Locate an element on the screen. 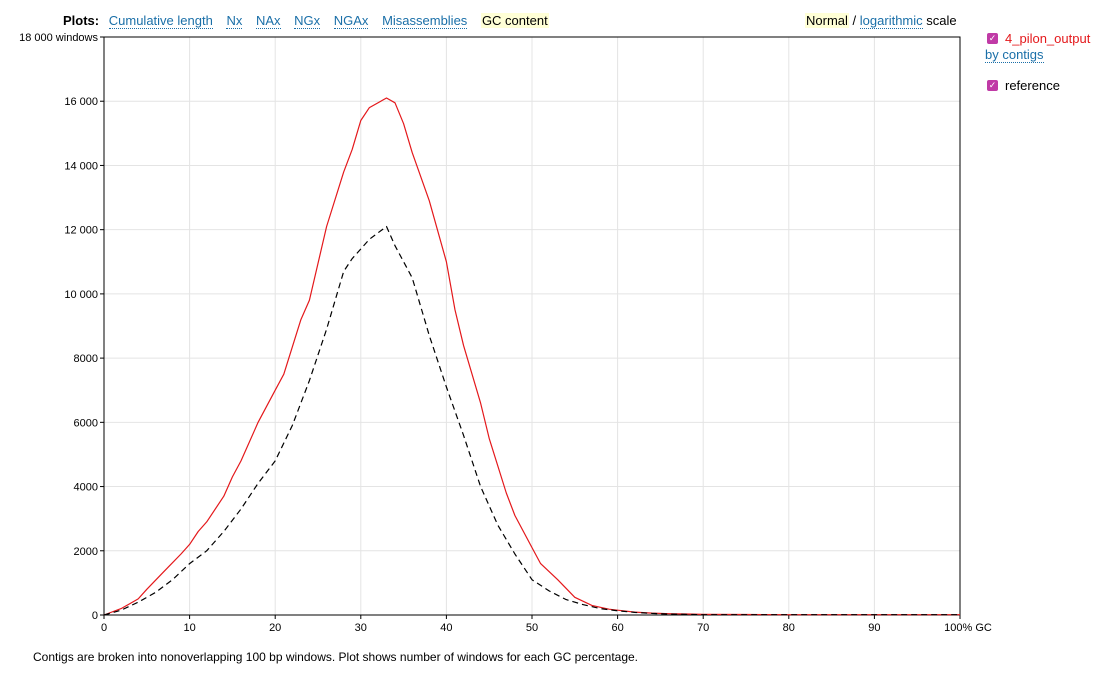 This screenshot has width=1112, height=677. legend: ✓ 4_pilon_output by contigs ✓ reference is located at coordinates (1037, 70).